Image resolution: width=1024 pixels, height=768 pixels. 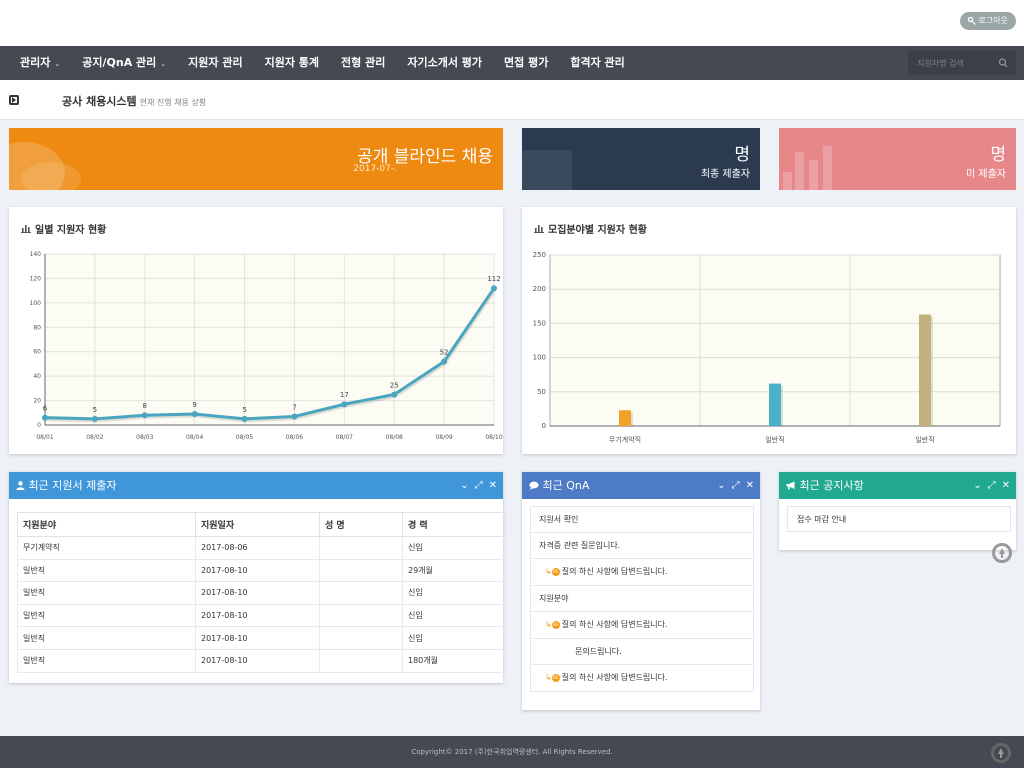 What do you see at coordinates (294, 407) in the screenshot?
I see `data-label: 7` at bounding box center [294, 407].